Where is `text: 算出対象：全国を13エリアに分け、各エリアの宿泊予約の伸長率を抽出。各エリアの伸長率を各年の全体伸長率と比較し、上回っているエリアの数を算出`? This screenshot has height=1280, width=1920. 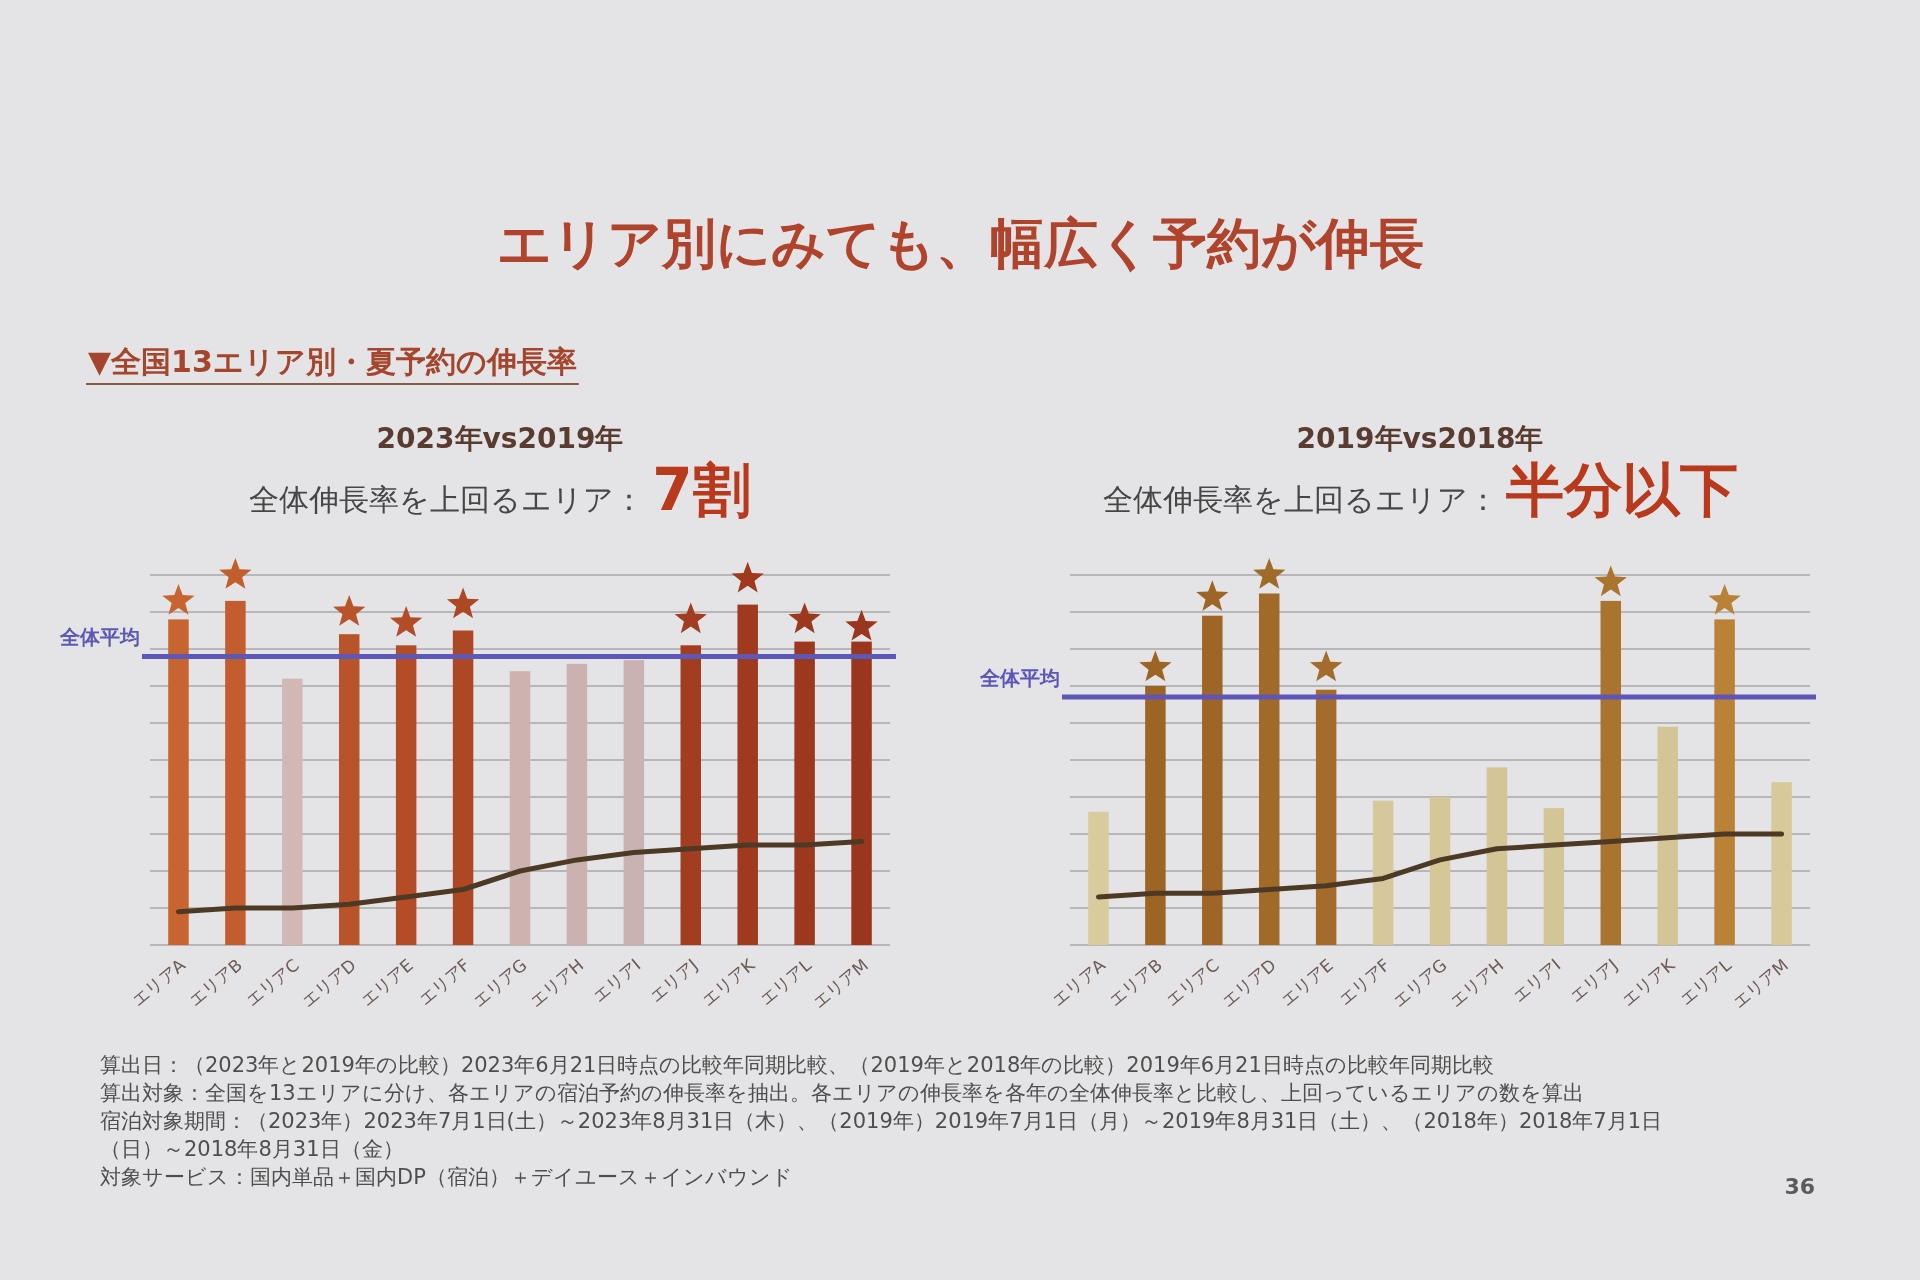
text: 算出対象：全国を13エリアに分け、各エリアの宿泊予約の伸長率を抽出。各エリアの伸長率を各年の全体伸長率と比較し、上回っているエリアの数を算出 is located at coordinates (842, 1093).